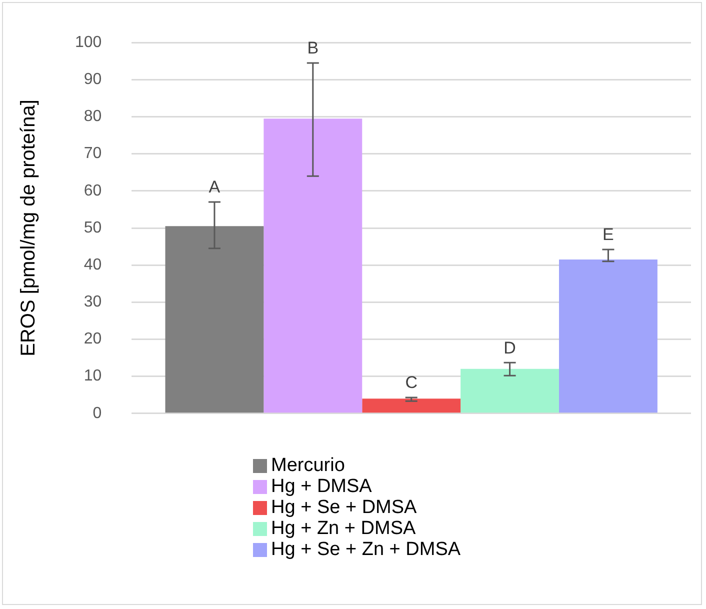  What do you see at coordinates (510, 348) in the screenshot?
I see `annotation: D` at bounding box center [510, 348].